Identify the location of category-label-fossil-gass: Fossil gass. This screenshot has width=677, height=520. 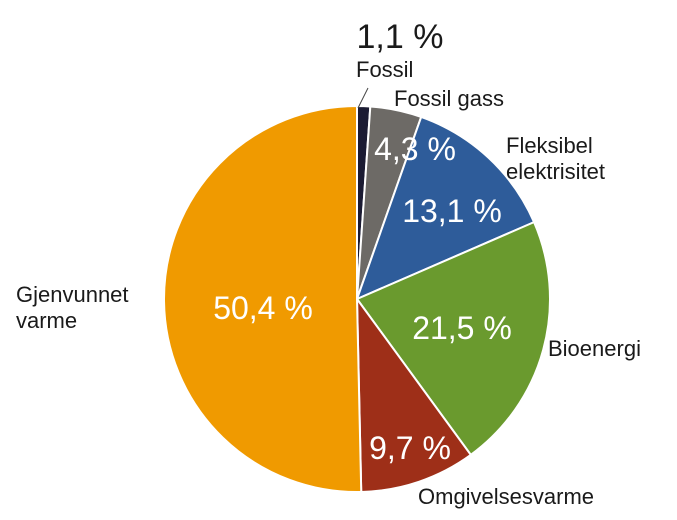
(449, 98).